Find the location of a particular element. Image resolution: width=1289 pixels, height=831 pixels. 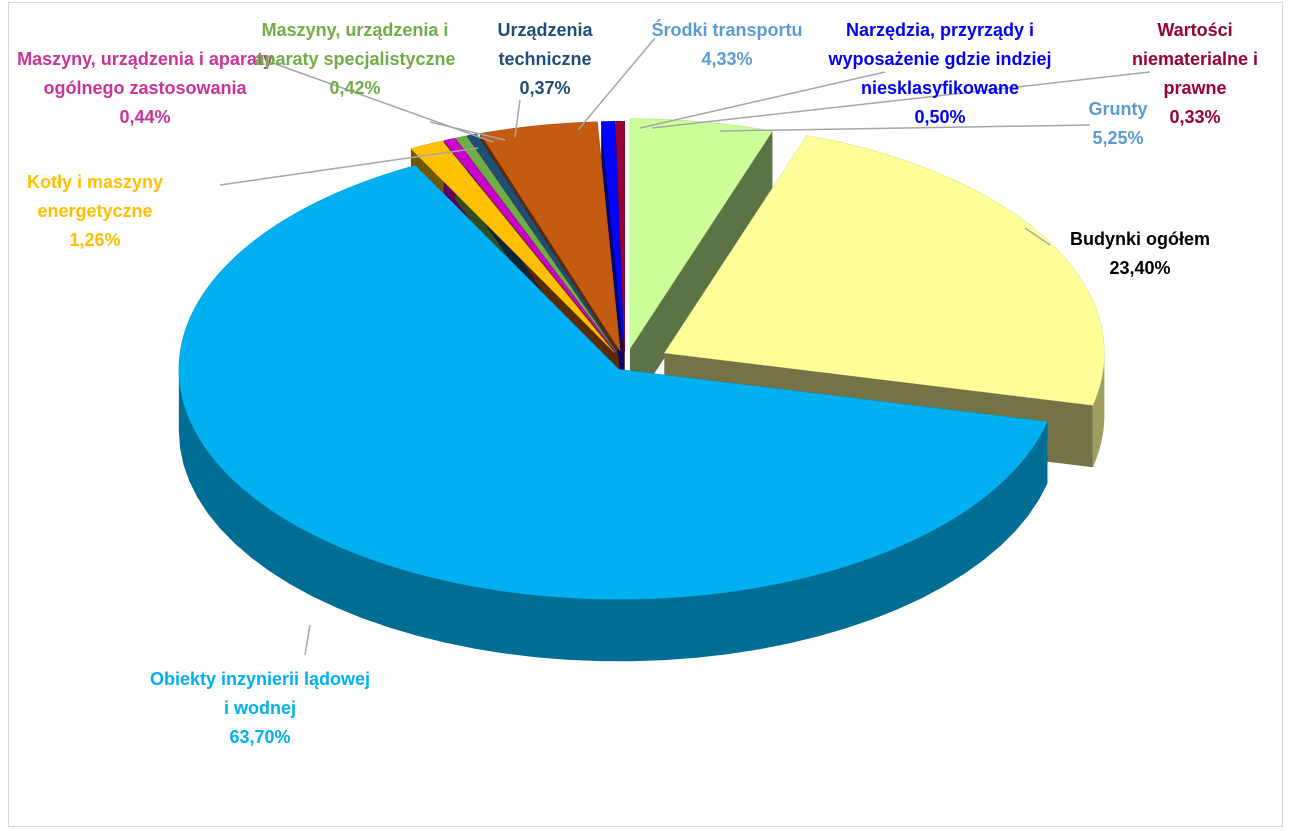

value-label: 0,42% is located at coordinates (355, 88).